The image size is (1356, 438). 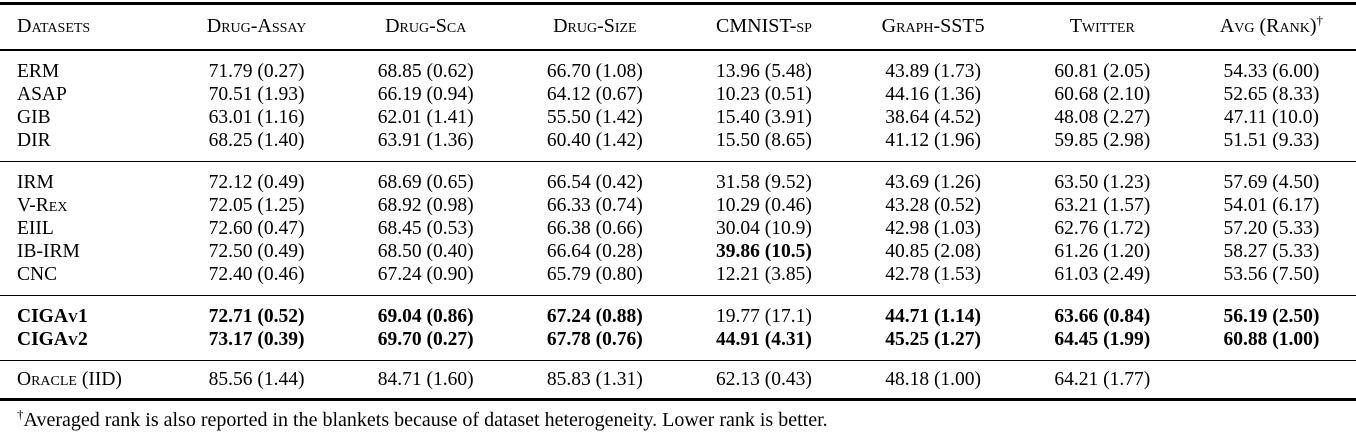 What do you see at coordinates (425, 205) in the screenshot?
I see `value-cell: 68.92 (0.98)` at bounding box center [425, 205].